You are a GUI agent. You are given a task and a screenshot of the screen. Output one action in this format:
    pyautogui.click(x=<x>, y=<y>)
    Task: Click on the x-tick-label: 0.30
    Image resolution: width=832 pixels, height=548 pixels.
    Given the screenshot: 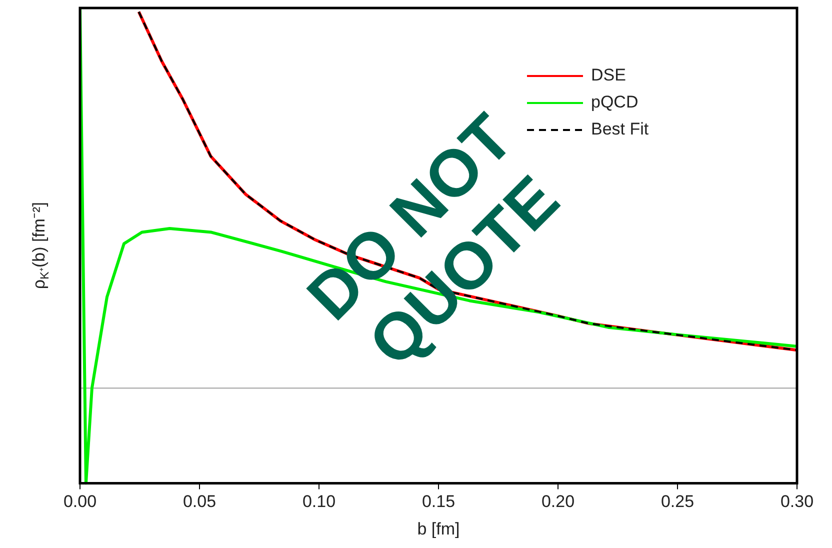 What is the action you would take?
    pyautogui.click(x=797, y=502)
    